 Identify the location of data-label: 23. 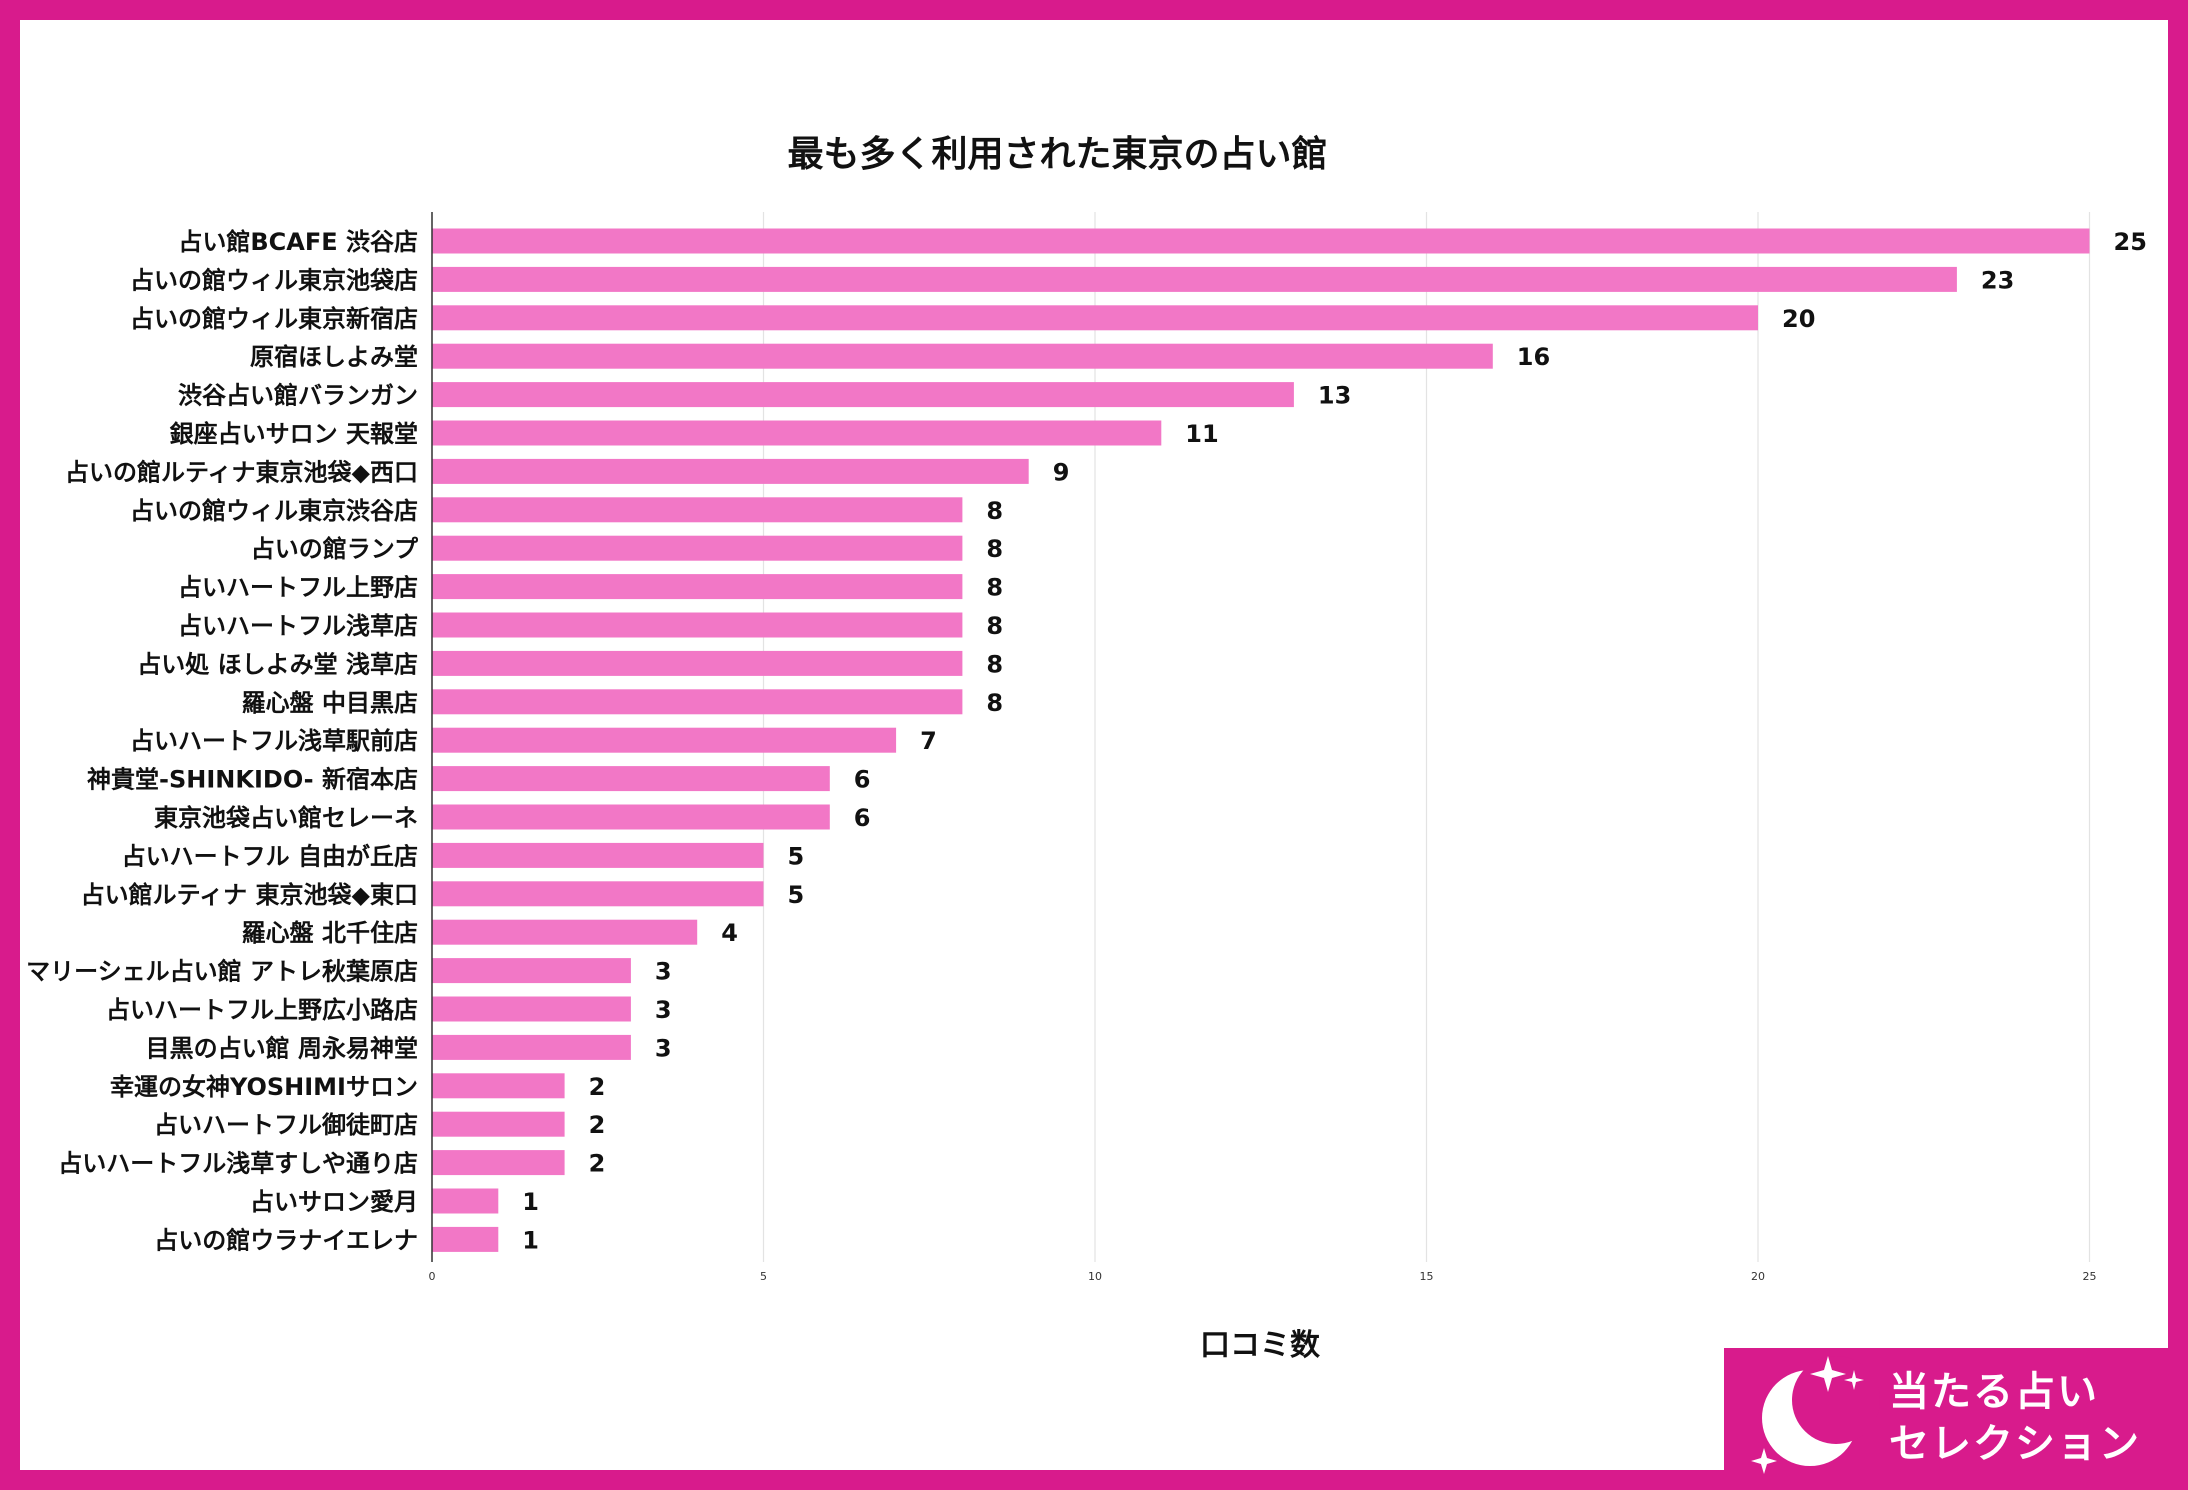
(1997, 280).